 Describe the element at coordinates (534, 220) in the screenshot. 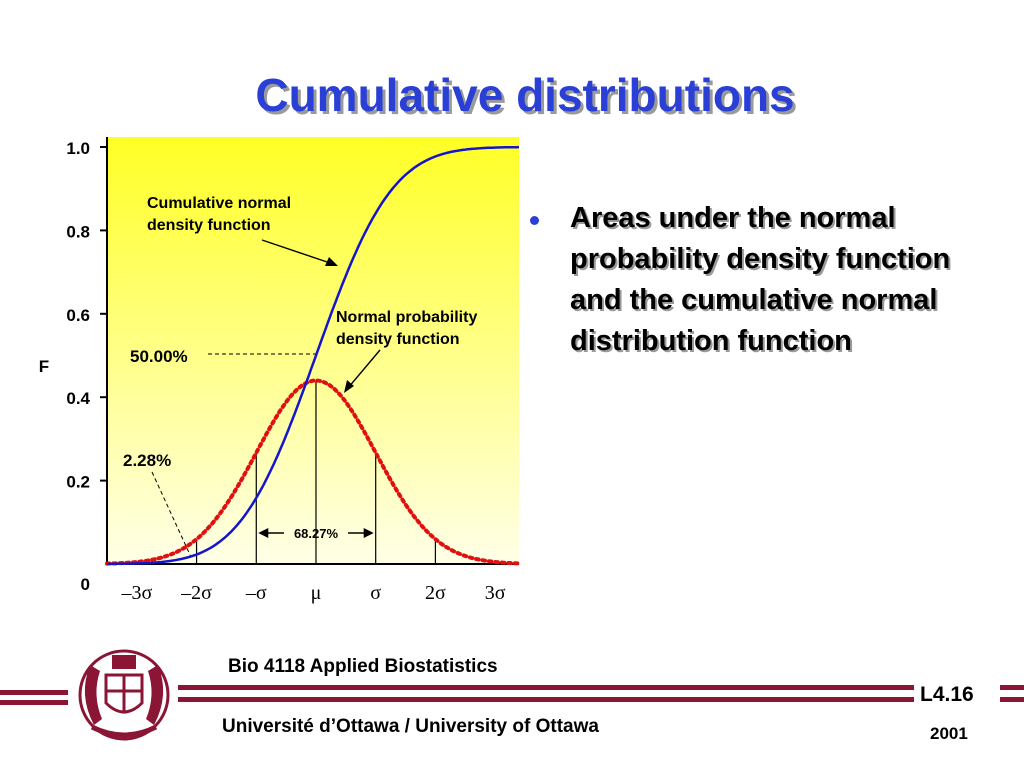

I see `bullet-dot-icon` at that location.